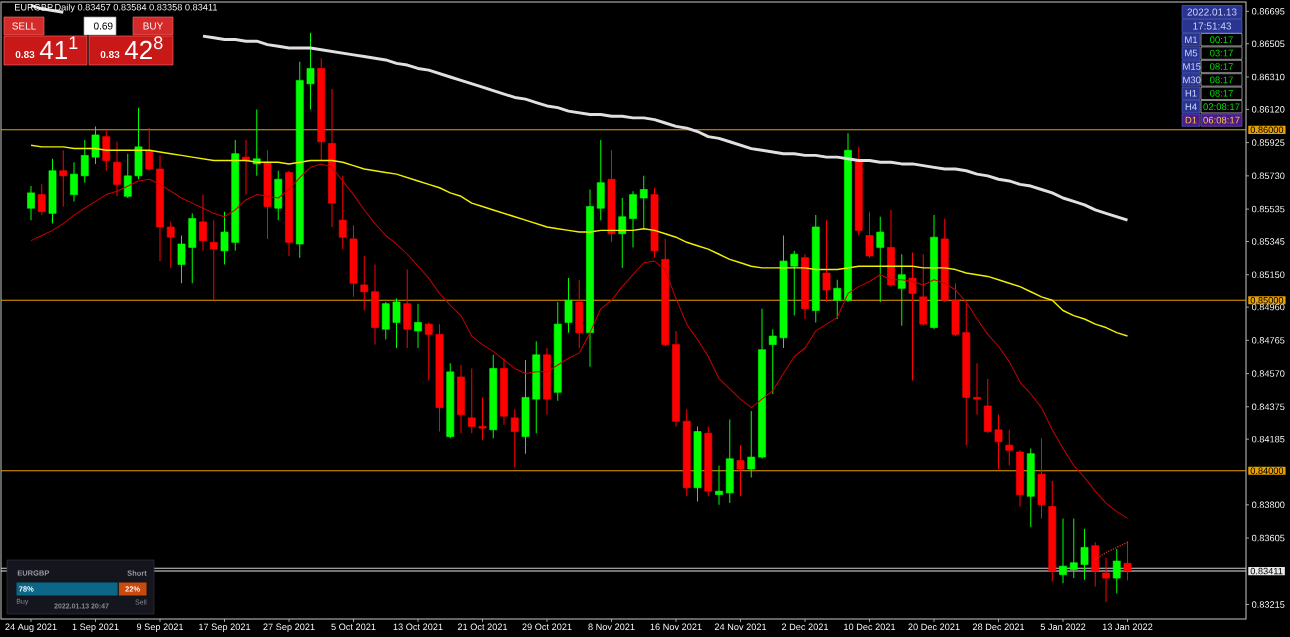 The width and height of the screenshot is (1290, 637). What do you see at coordinates (1268, 77) in the screenshot?
I see `y-tick-label: 0.86310` at bounding box center [1268, 77].